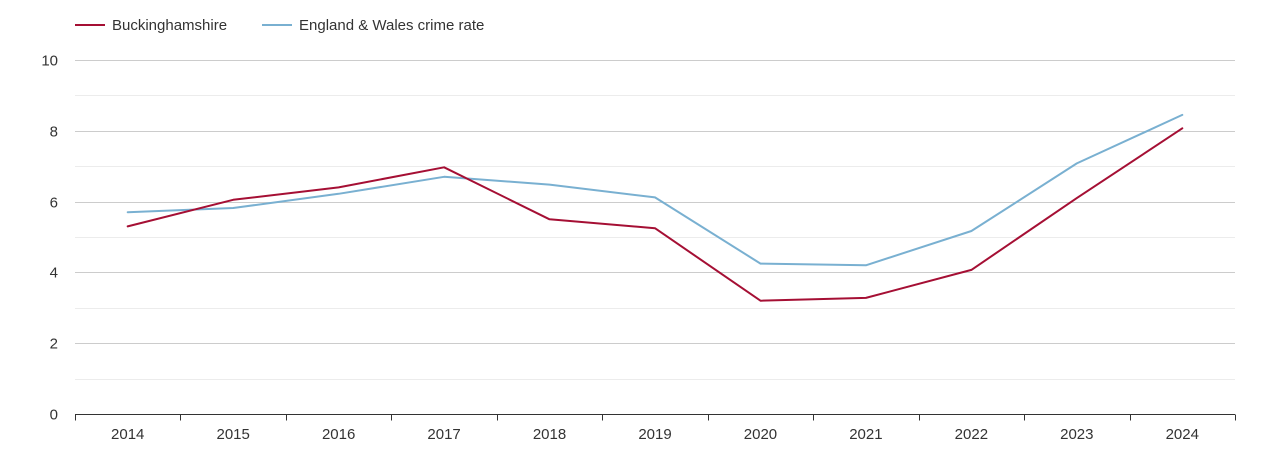  Describe the element at coordinates (49, 61) in the screenshot. I see `y-tick-label: 10` at that location.